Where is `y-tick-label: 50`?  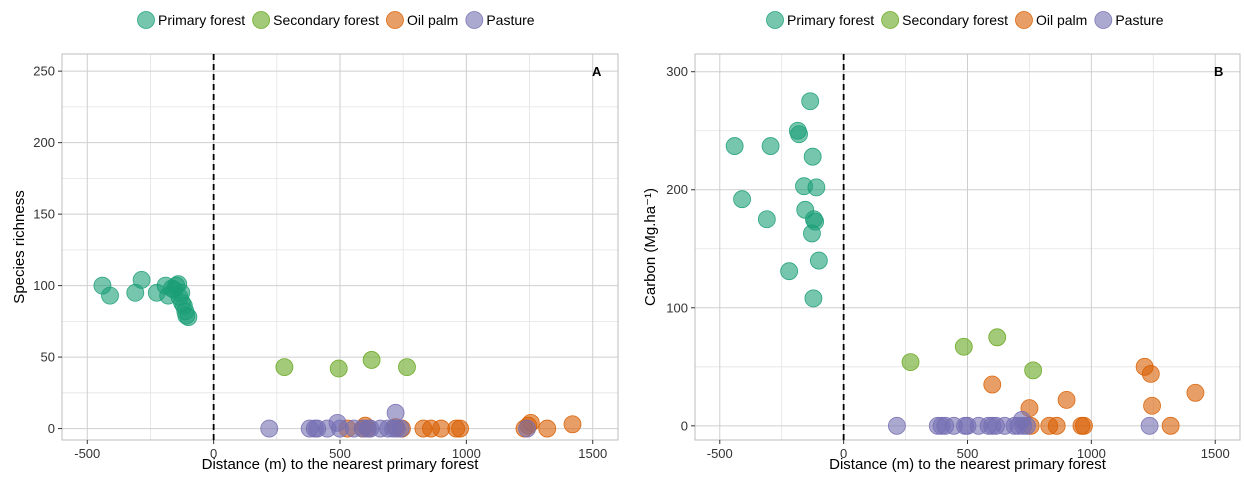
y-tick-label: 50 is located at coordinates (48, 357).